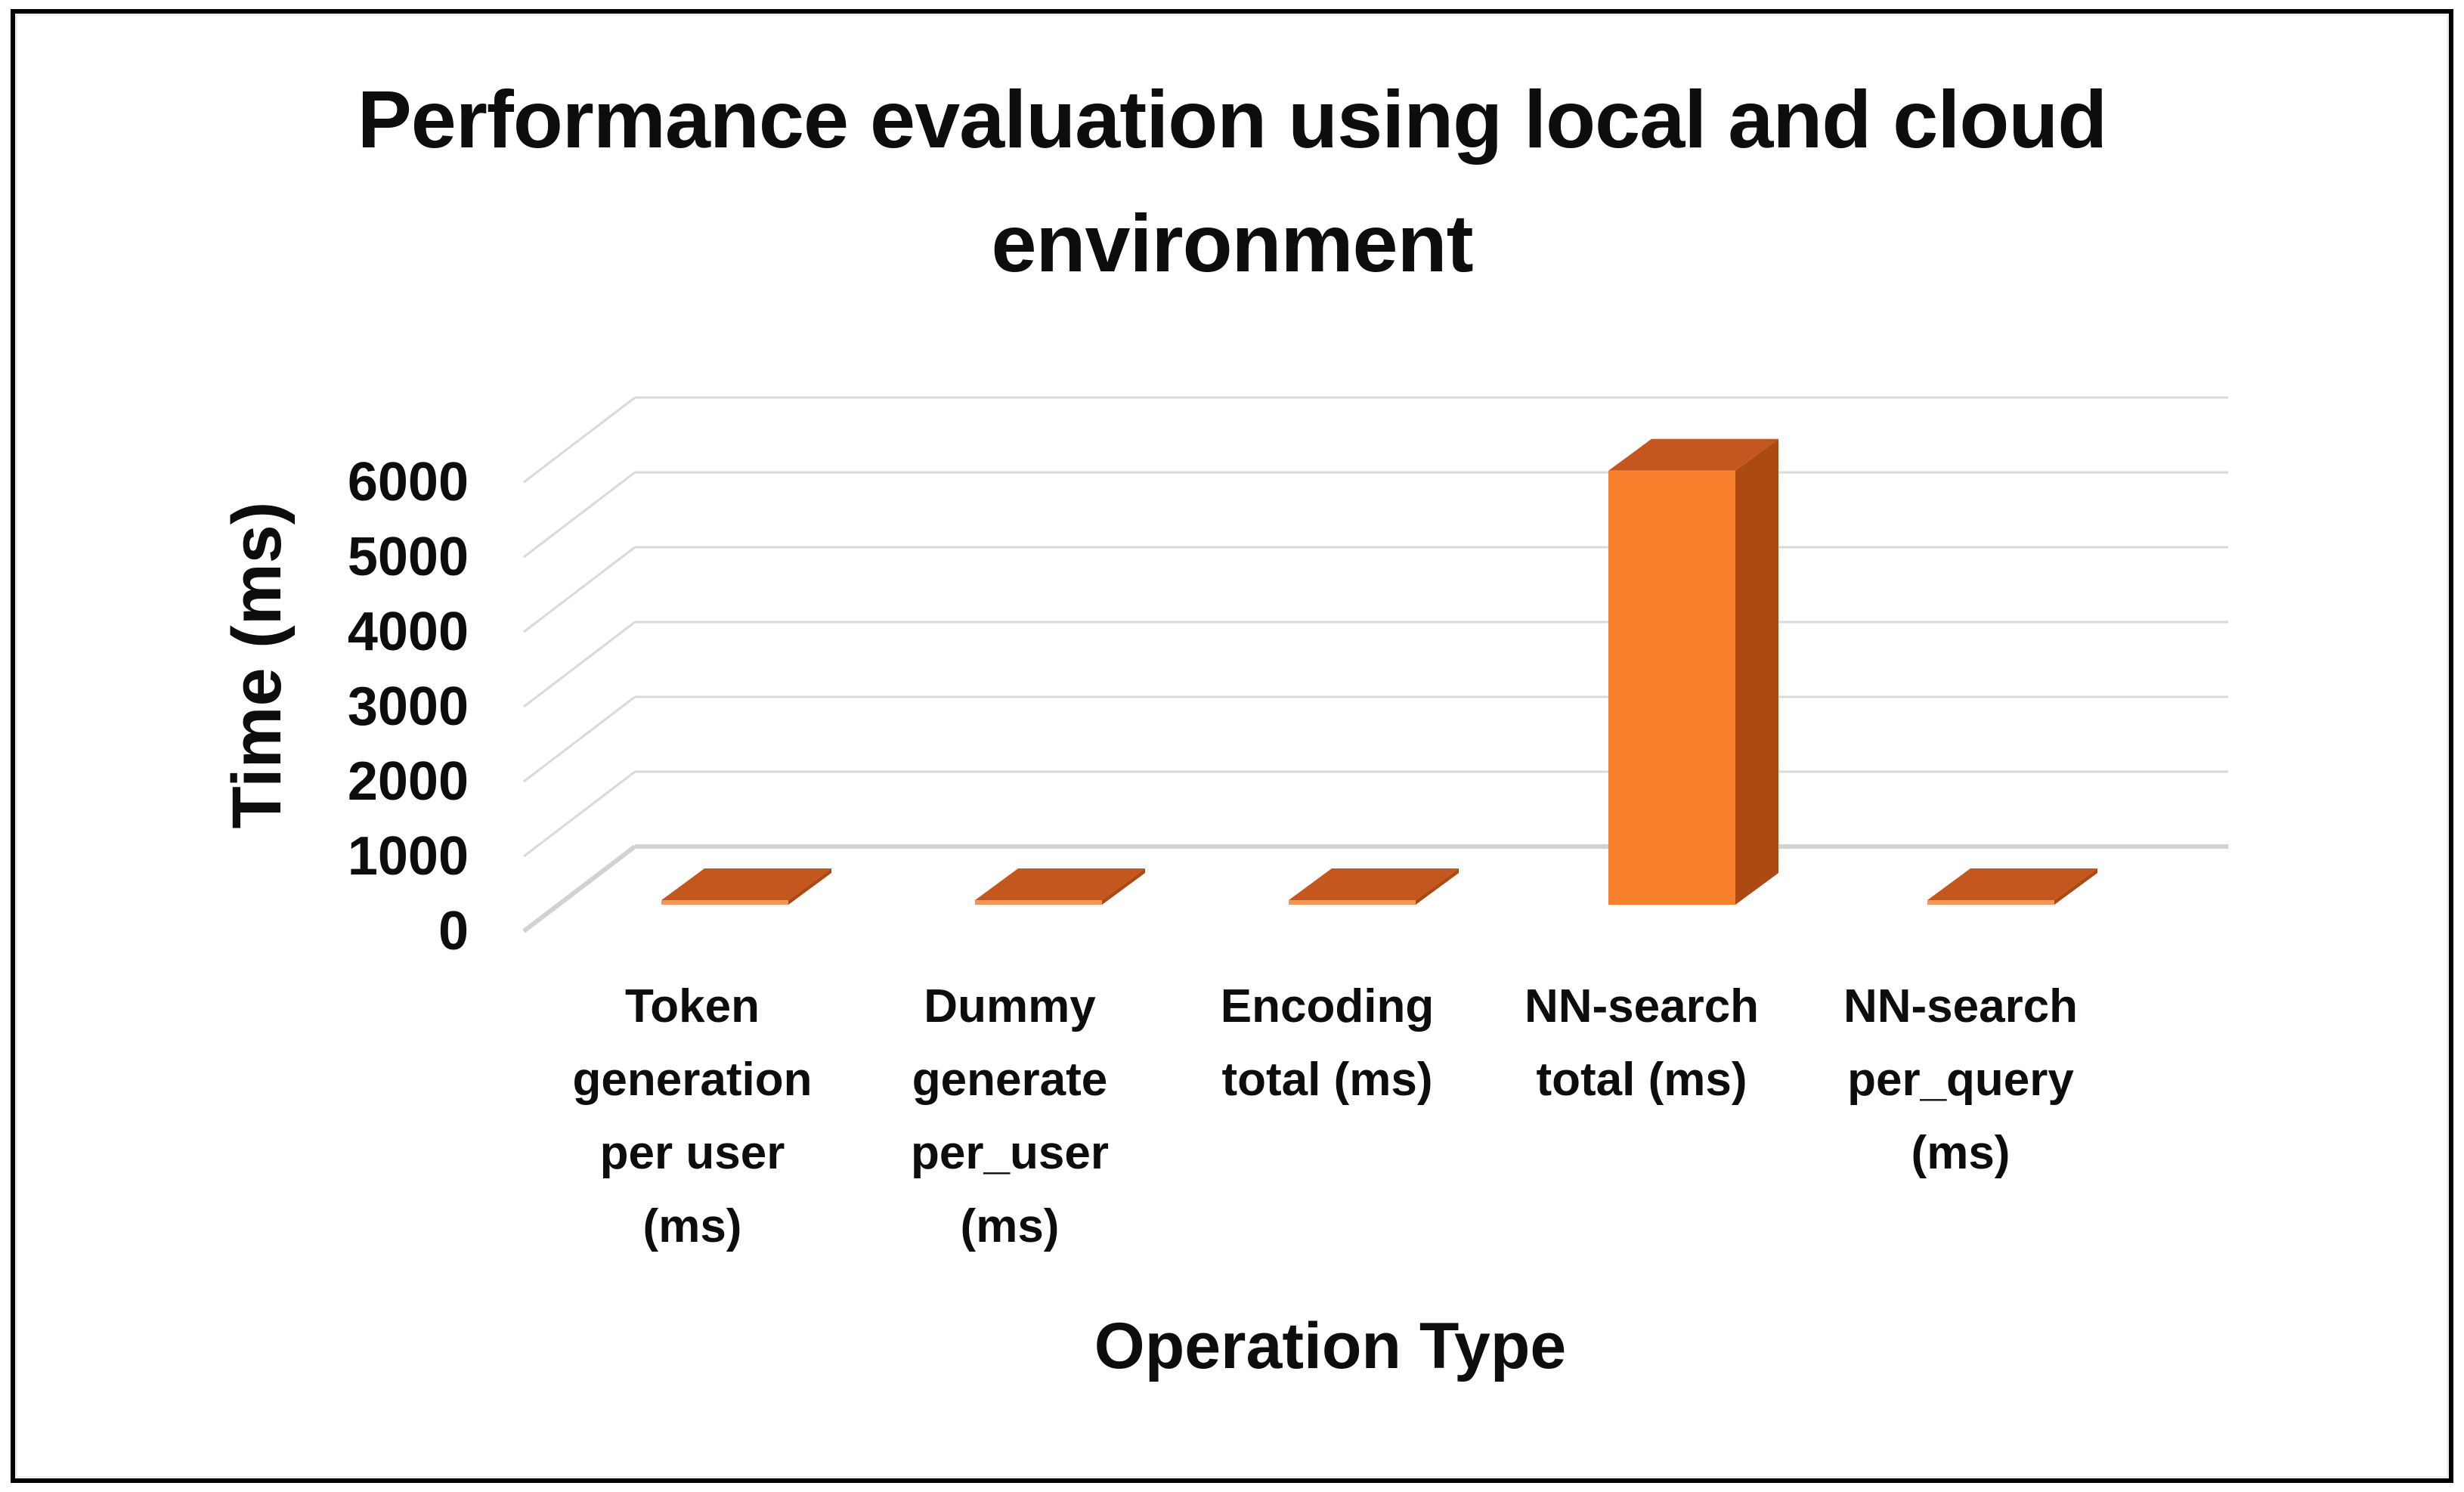 This screenshot has width=2464, height=1492. I want to click on y-tick-label: 3000, so click(408, 706).